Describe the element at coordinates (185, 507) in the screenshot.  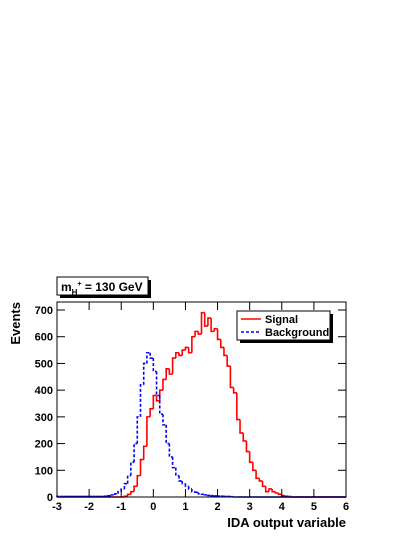
I see `x-tick-label: 1` at that location.